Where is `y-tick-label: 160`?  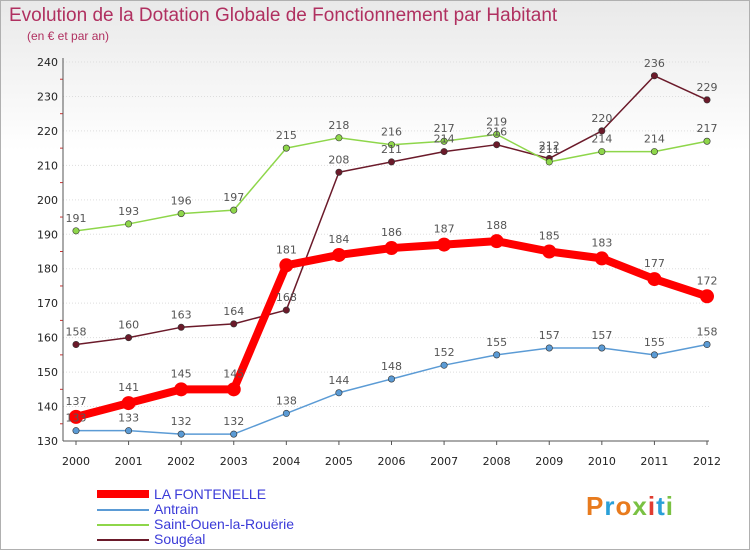
y-tick-label: 160 is located at coordinates (47, 338).